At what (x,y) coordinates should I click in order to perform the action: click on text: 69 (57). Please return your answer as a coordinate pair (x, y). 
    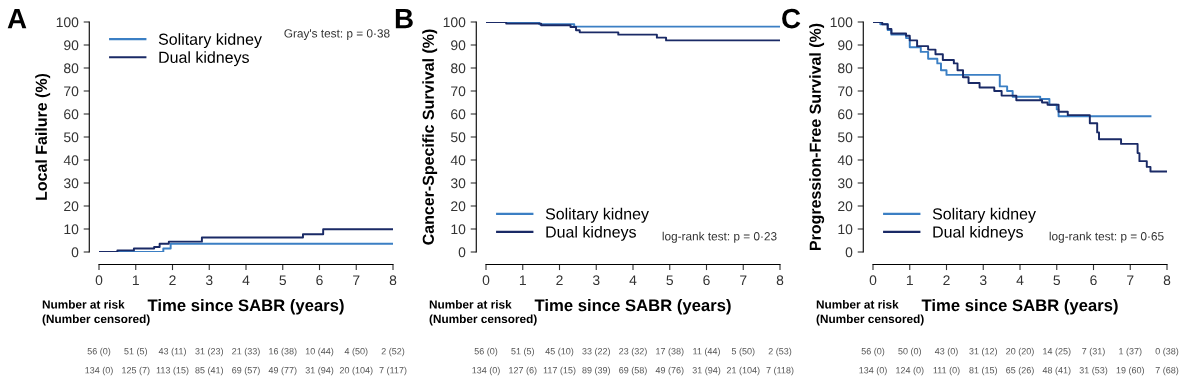
    Looking at the image, I should click on (246, 371).